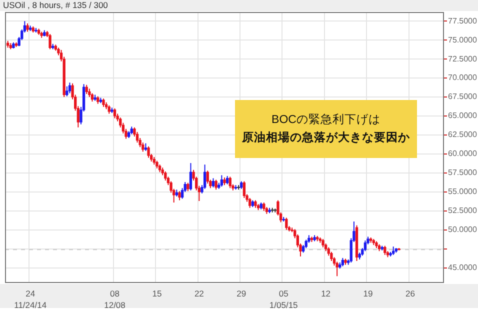 The height and width of the screenshot is (326, 478). What do you see at coordinates (115, 299) in the screenshot?
I see `x-tick-label: 08 12/08` at bounding box center [115, 299].